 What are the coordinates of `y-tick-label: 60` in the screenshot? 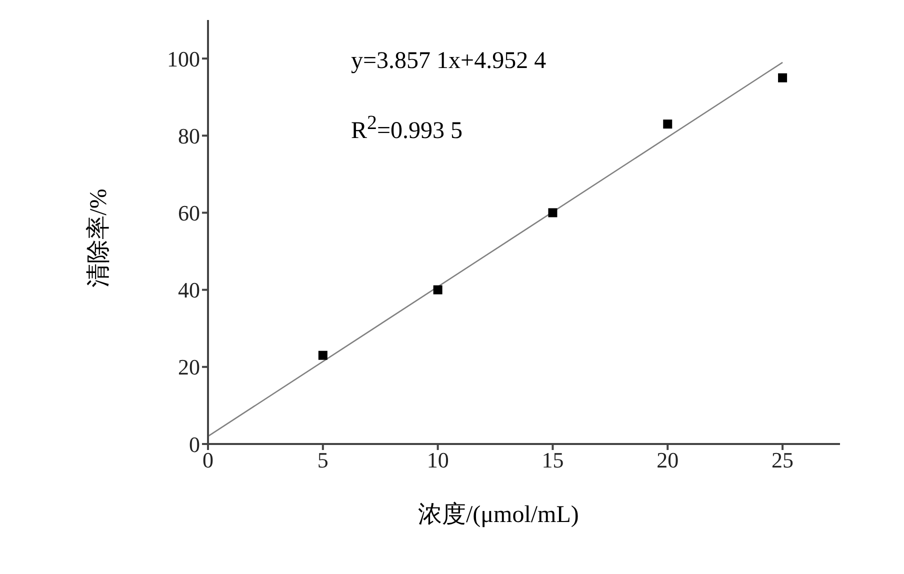 It's located at (189, 213).